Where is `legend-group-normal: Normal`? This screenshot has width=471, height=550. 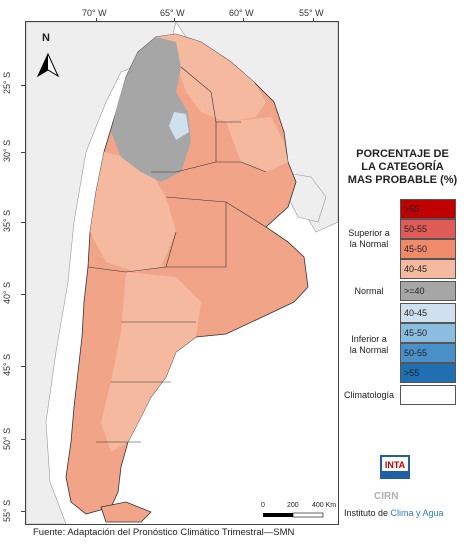
legend-group-normal: Normal is located at coordinates (369, 291).